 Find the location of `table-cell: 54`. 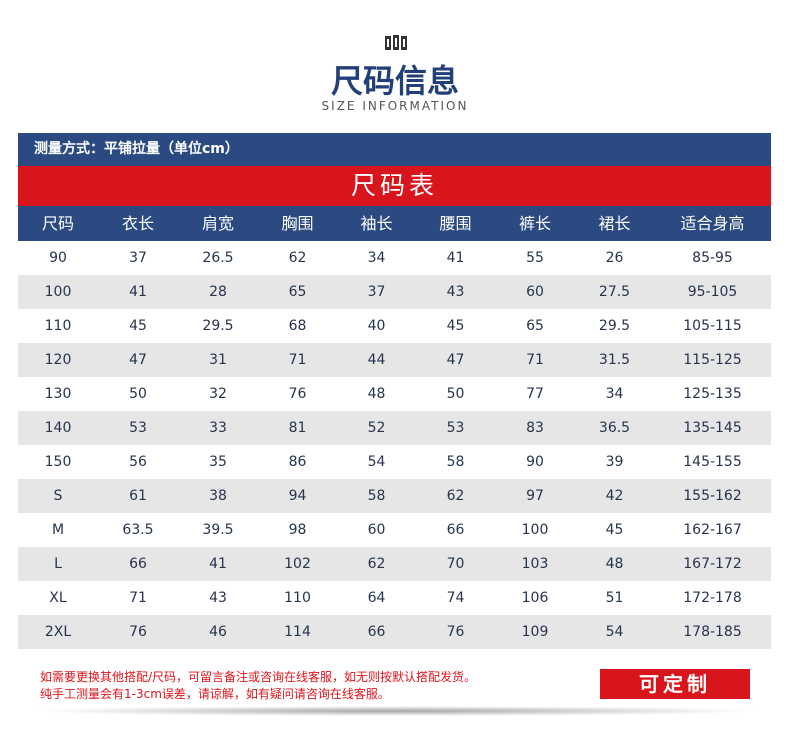

table-cell: 54 is located at coordinates (376, 462).